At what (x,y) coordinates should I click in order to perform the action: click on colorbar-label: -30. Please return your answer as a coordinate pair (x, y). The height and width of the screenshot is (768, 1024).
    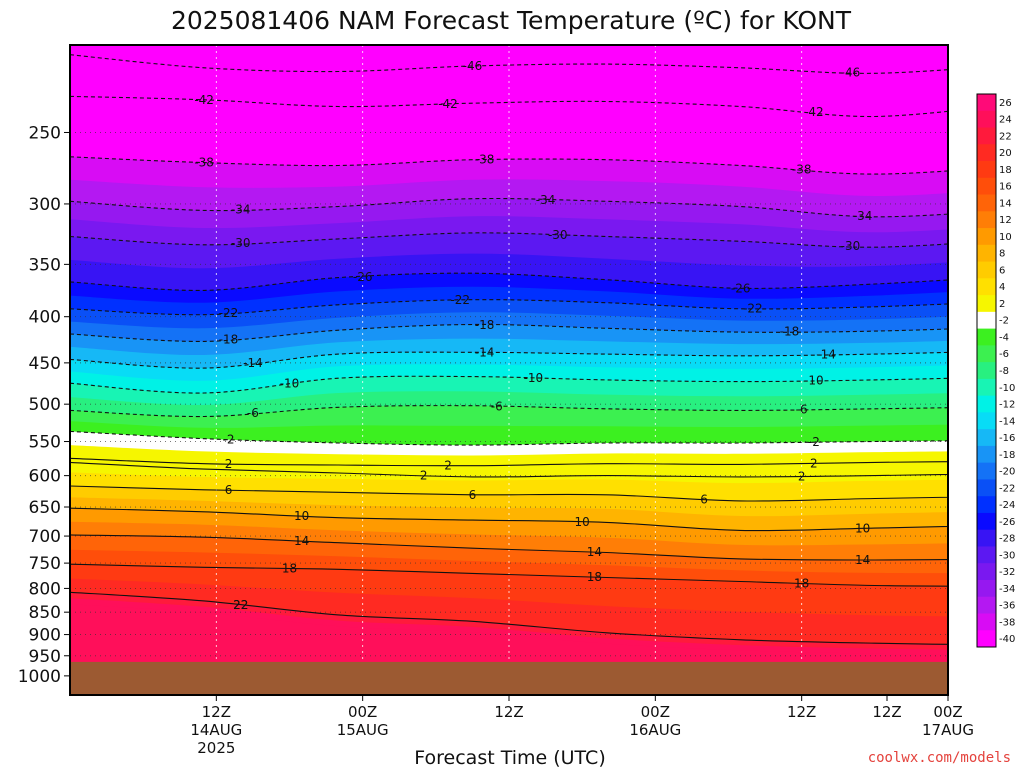
    Looking at the image, I should click on (1007, 555).